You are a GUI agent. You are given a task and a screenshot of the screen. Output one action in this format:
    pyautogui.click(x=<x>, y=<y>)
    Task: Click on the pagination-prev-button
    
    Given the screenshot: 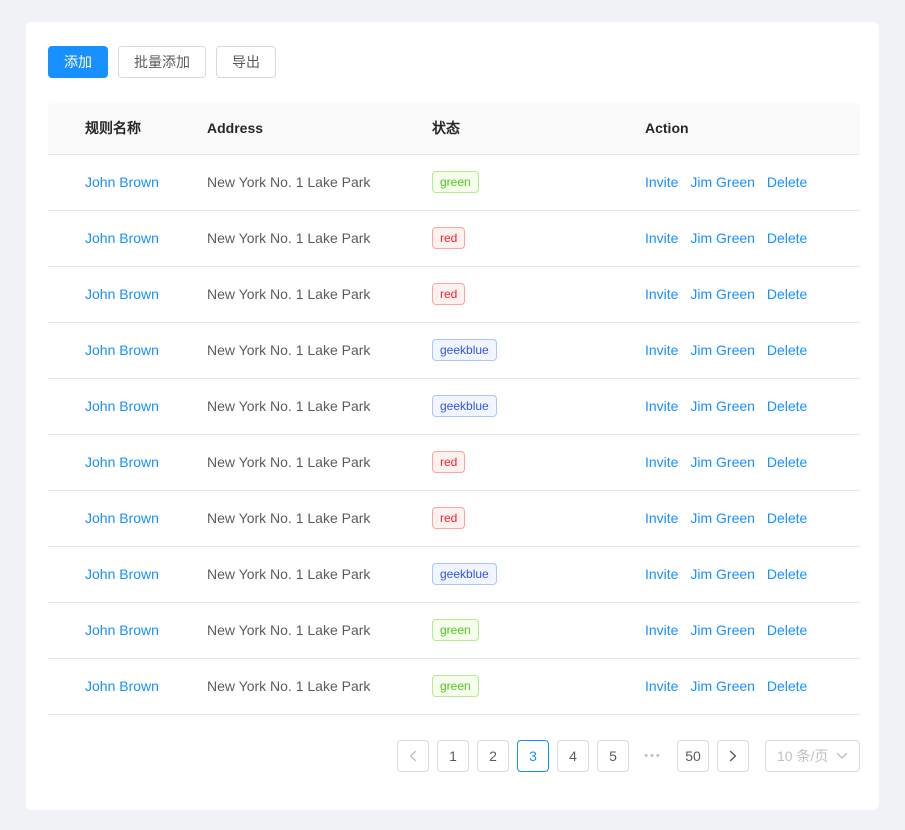 What is the action you would take?
    pyautogui.click(x=413, y=755)
    